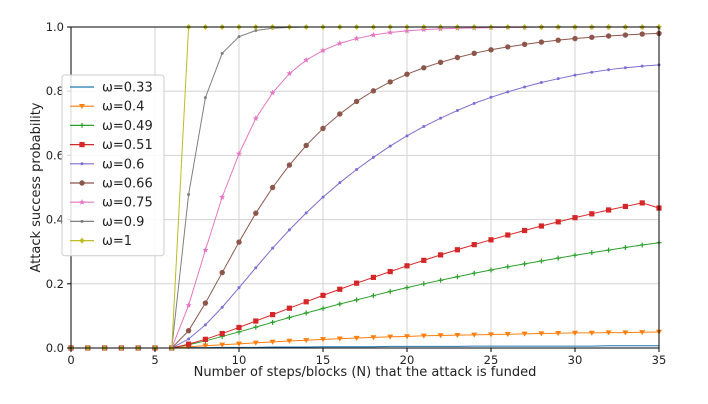 The image size is (708, 404). I want to click on legend-label: ω=1, so click(117, 241).